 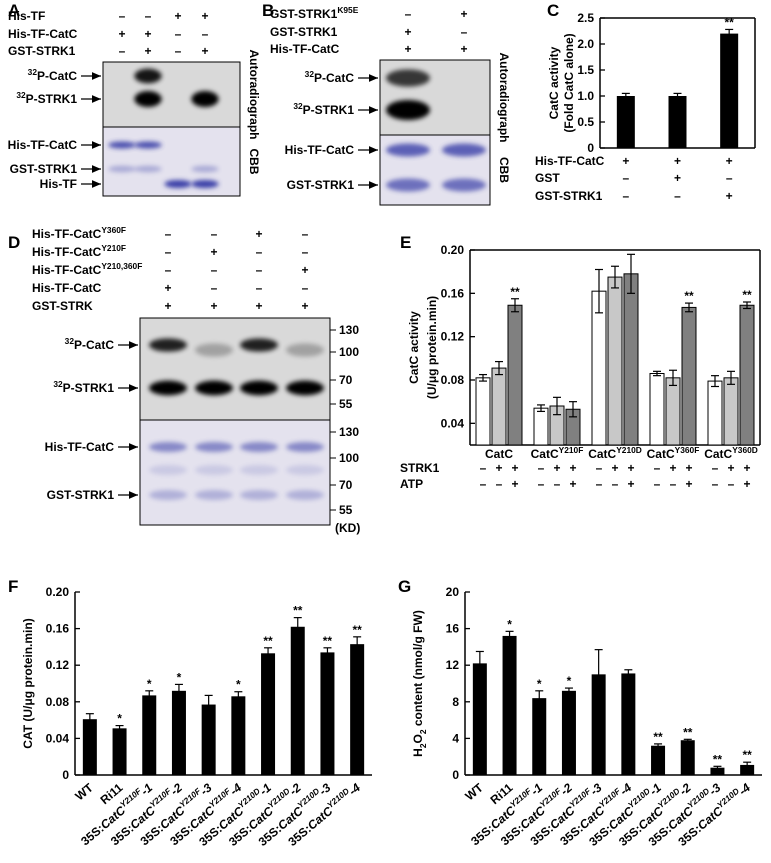 What do you see at coordinates (347, 10) in the screenshot?
I see `text-part: K95E` at bounding box center [347, 10].